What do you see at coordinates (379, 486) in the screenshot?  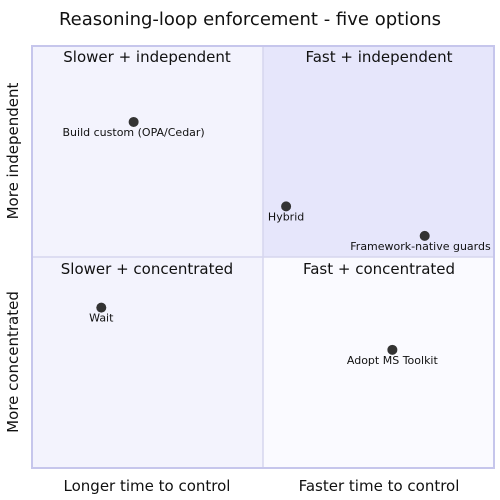 I see `x-axis-label-right: Faster time to control` at bounding box center [379, 486].